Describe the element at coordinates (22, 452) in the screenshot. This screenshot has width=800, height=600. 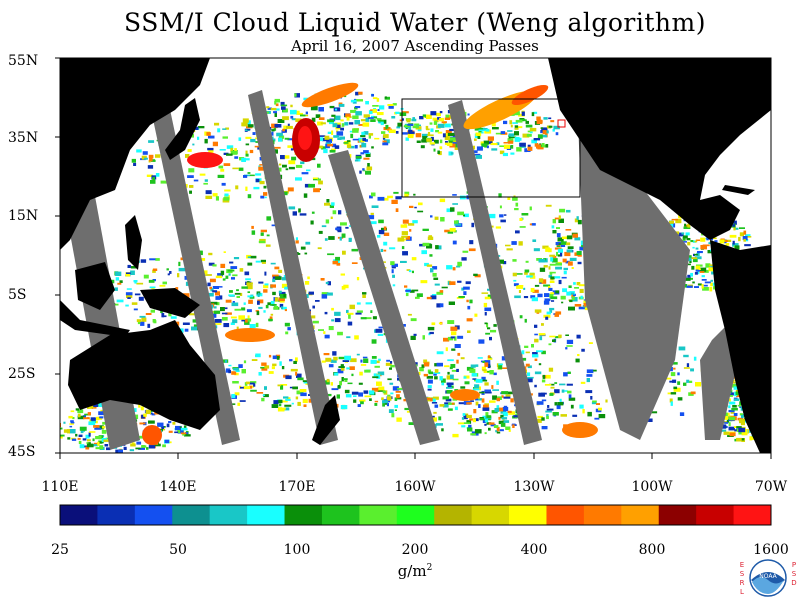
I see `lat-label-45s: 45S` at that location.